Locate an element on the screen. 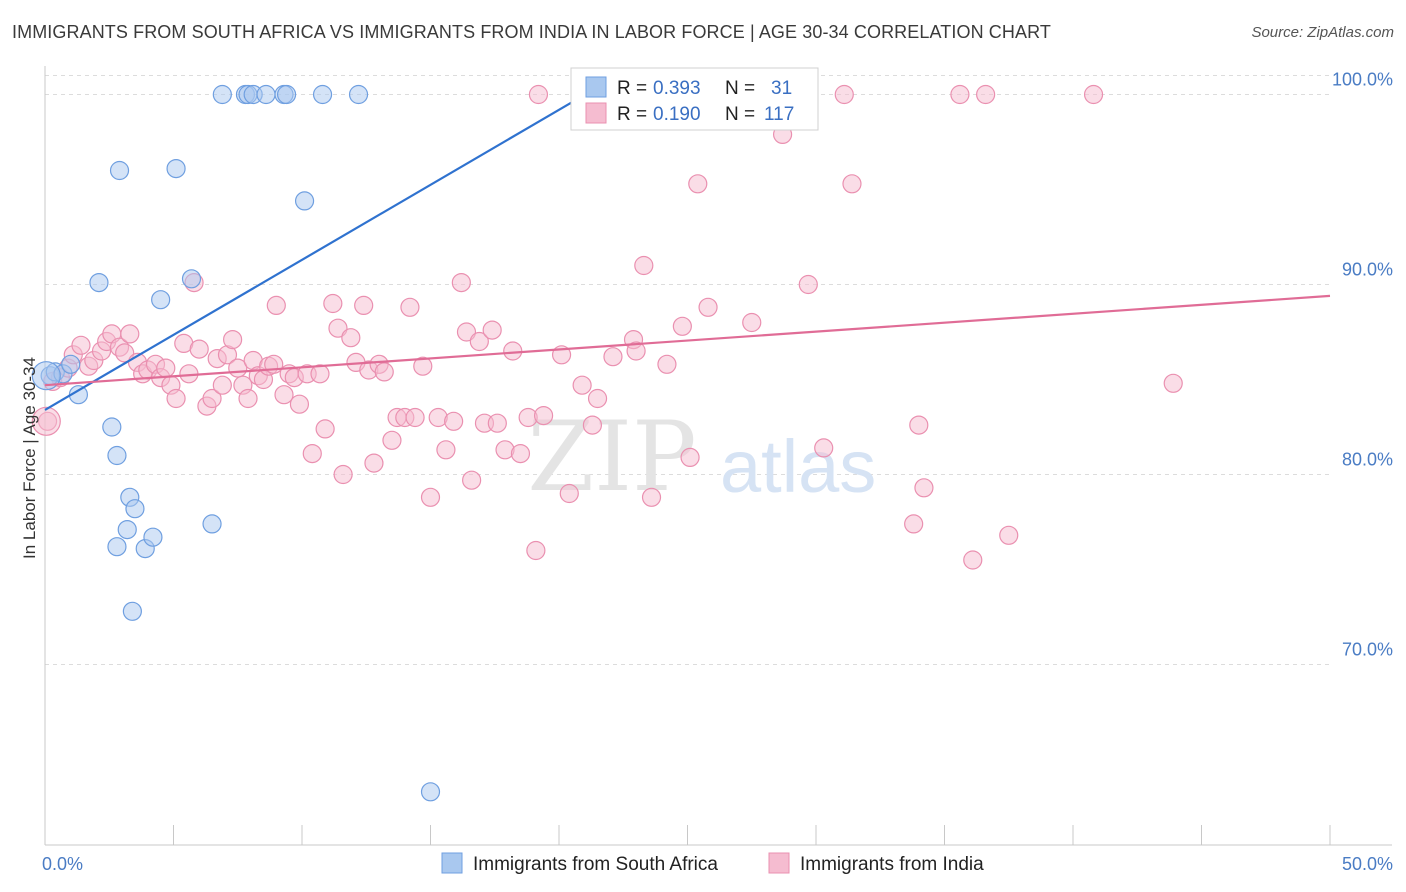 This screenshot has width=1406, height=892. legend-swatch-india is located at coordinates (596, 113).